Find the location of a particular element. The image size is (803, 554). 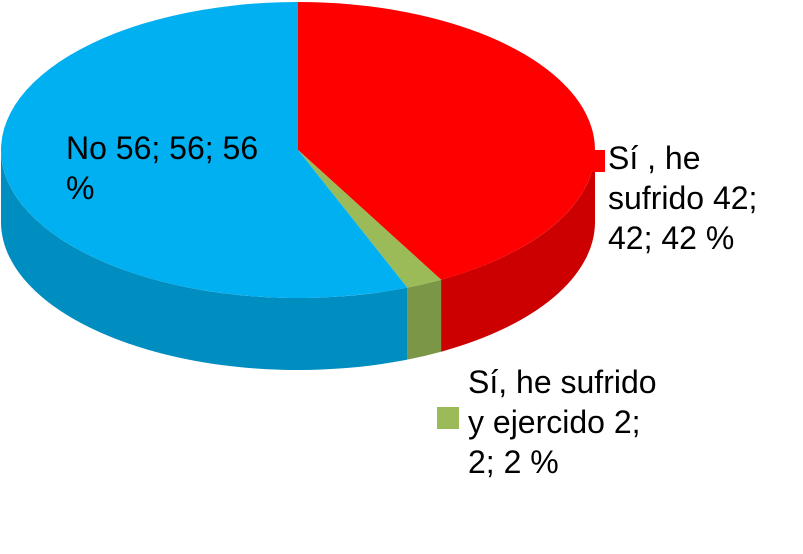

category-label: Sí , he sufrido is located at coordinates (656, 178).